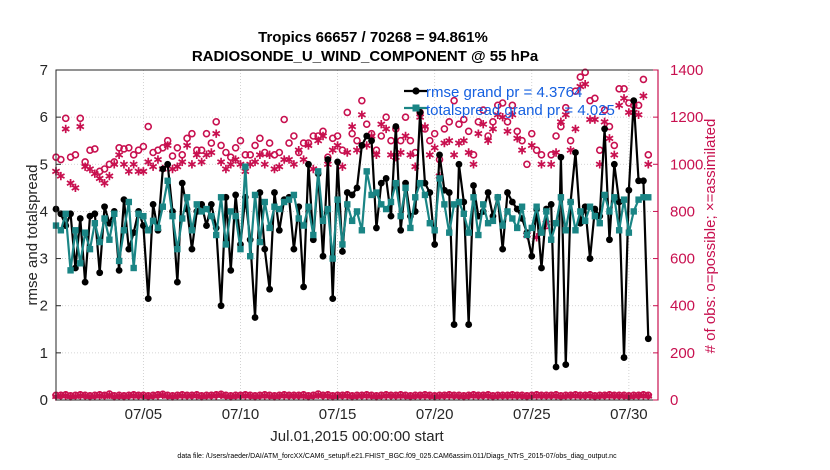 The image size is (830, 470). I want to click on y2-tick-label: 1400, so click(686, 70).